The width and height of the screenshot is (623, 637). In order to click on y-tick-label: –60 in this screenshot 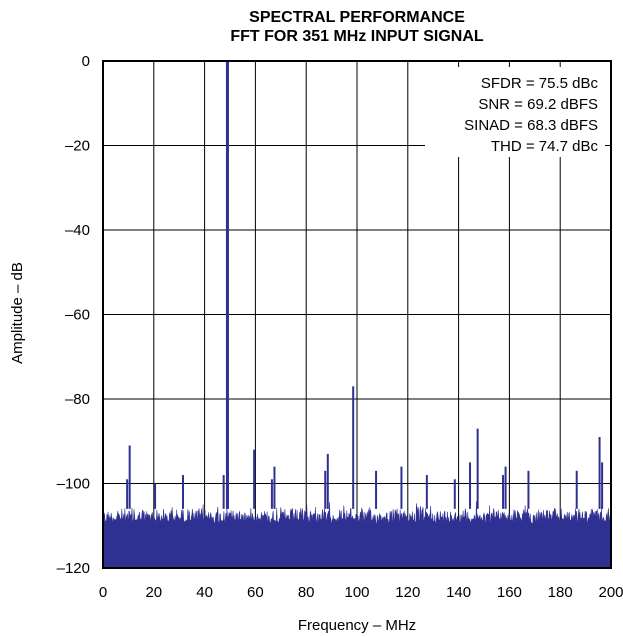, I will do `click(77, 315)`.